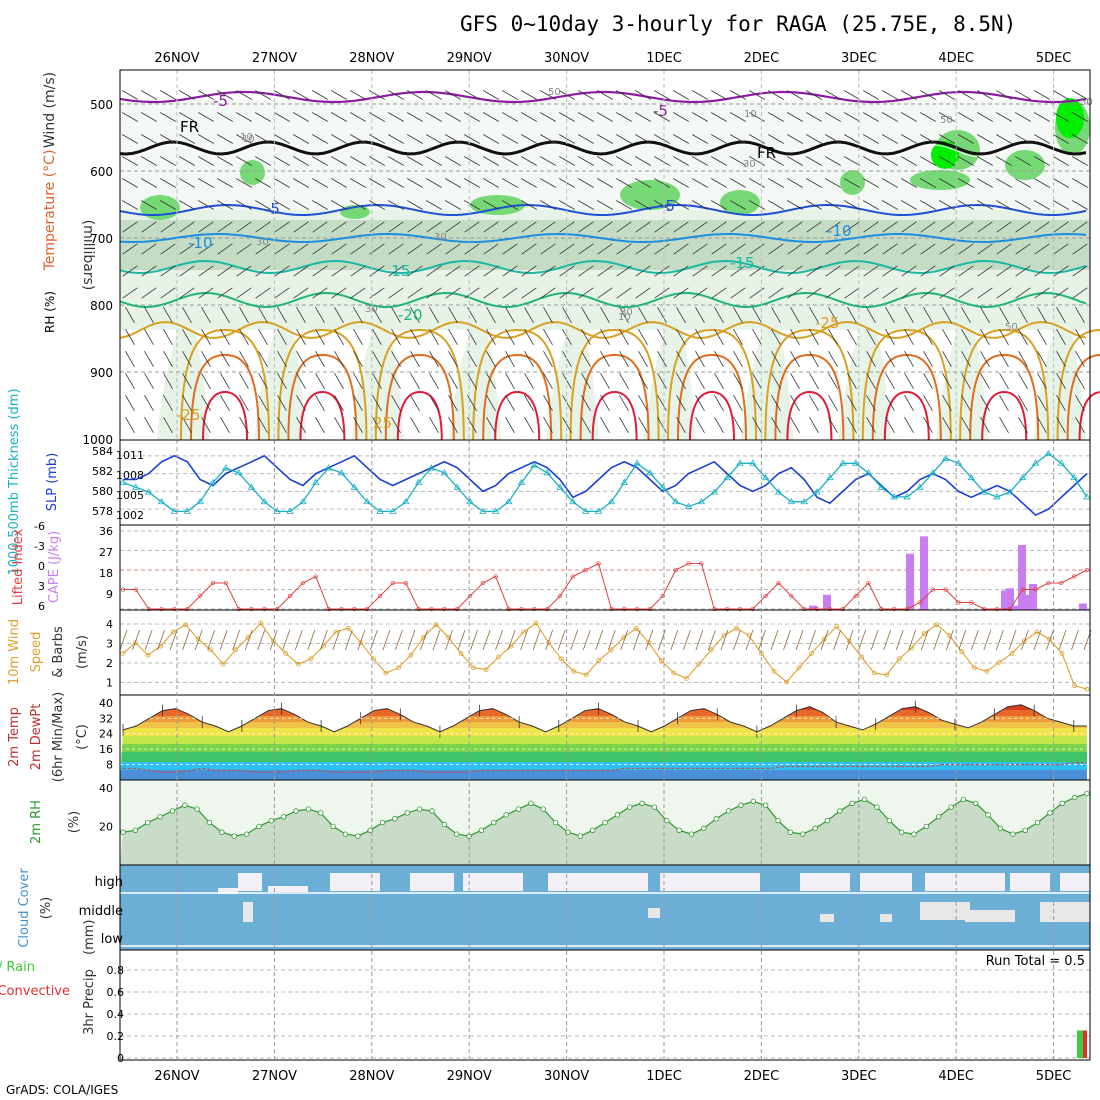 The width and height of the screenshot is (1100, 1100). I want to click on thickness-tick-label: 580, so click(102, 491).